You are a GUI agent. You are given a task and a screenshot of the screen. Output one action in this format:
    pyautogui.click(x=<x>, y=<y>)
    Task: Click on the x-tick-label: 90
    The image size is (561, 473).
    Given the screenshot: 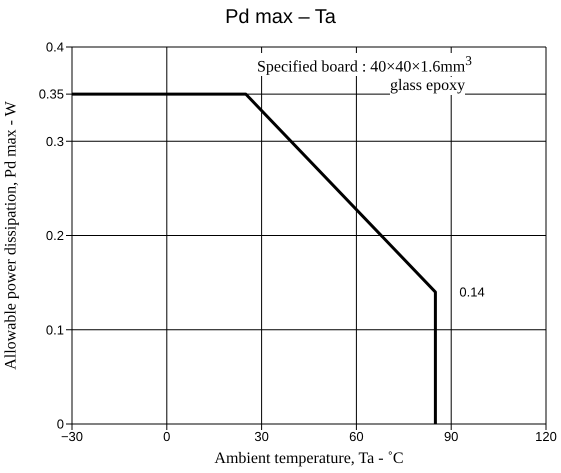 What is the action you would take?
    pyautogui.click(x=451, y=436)
    